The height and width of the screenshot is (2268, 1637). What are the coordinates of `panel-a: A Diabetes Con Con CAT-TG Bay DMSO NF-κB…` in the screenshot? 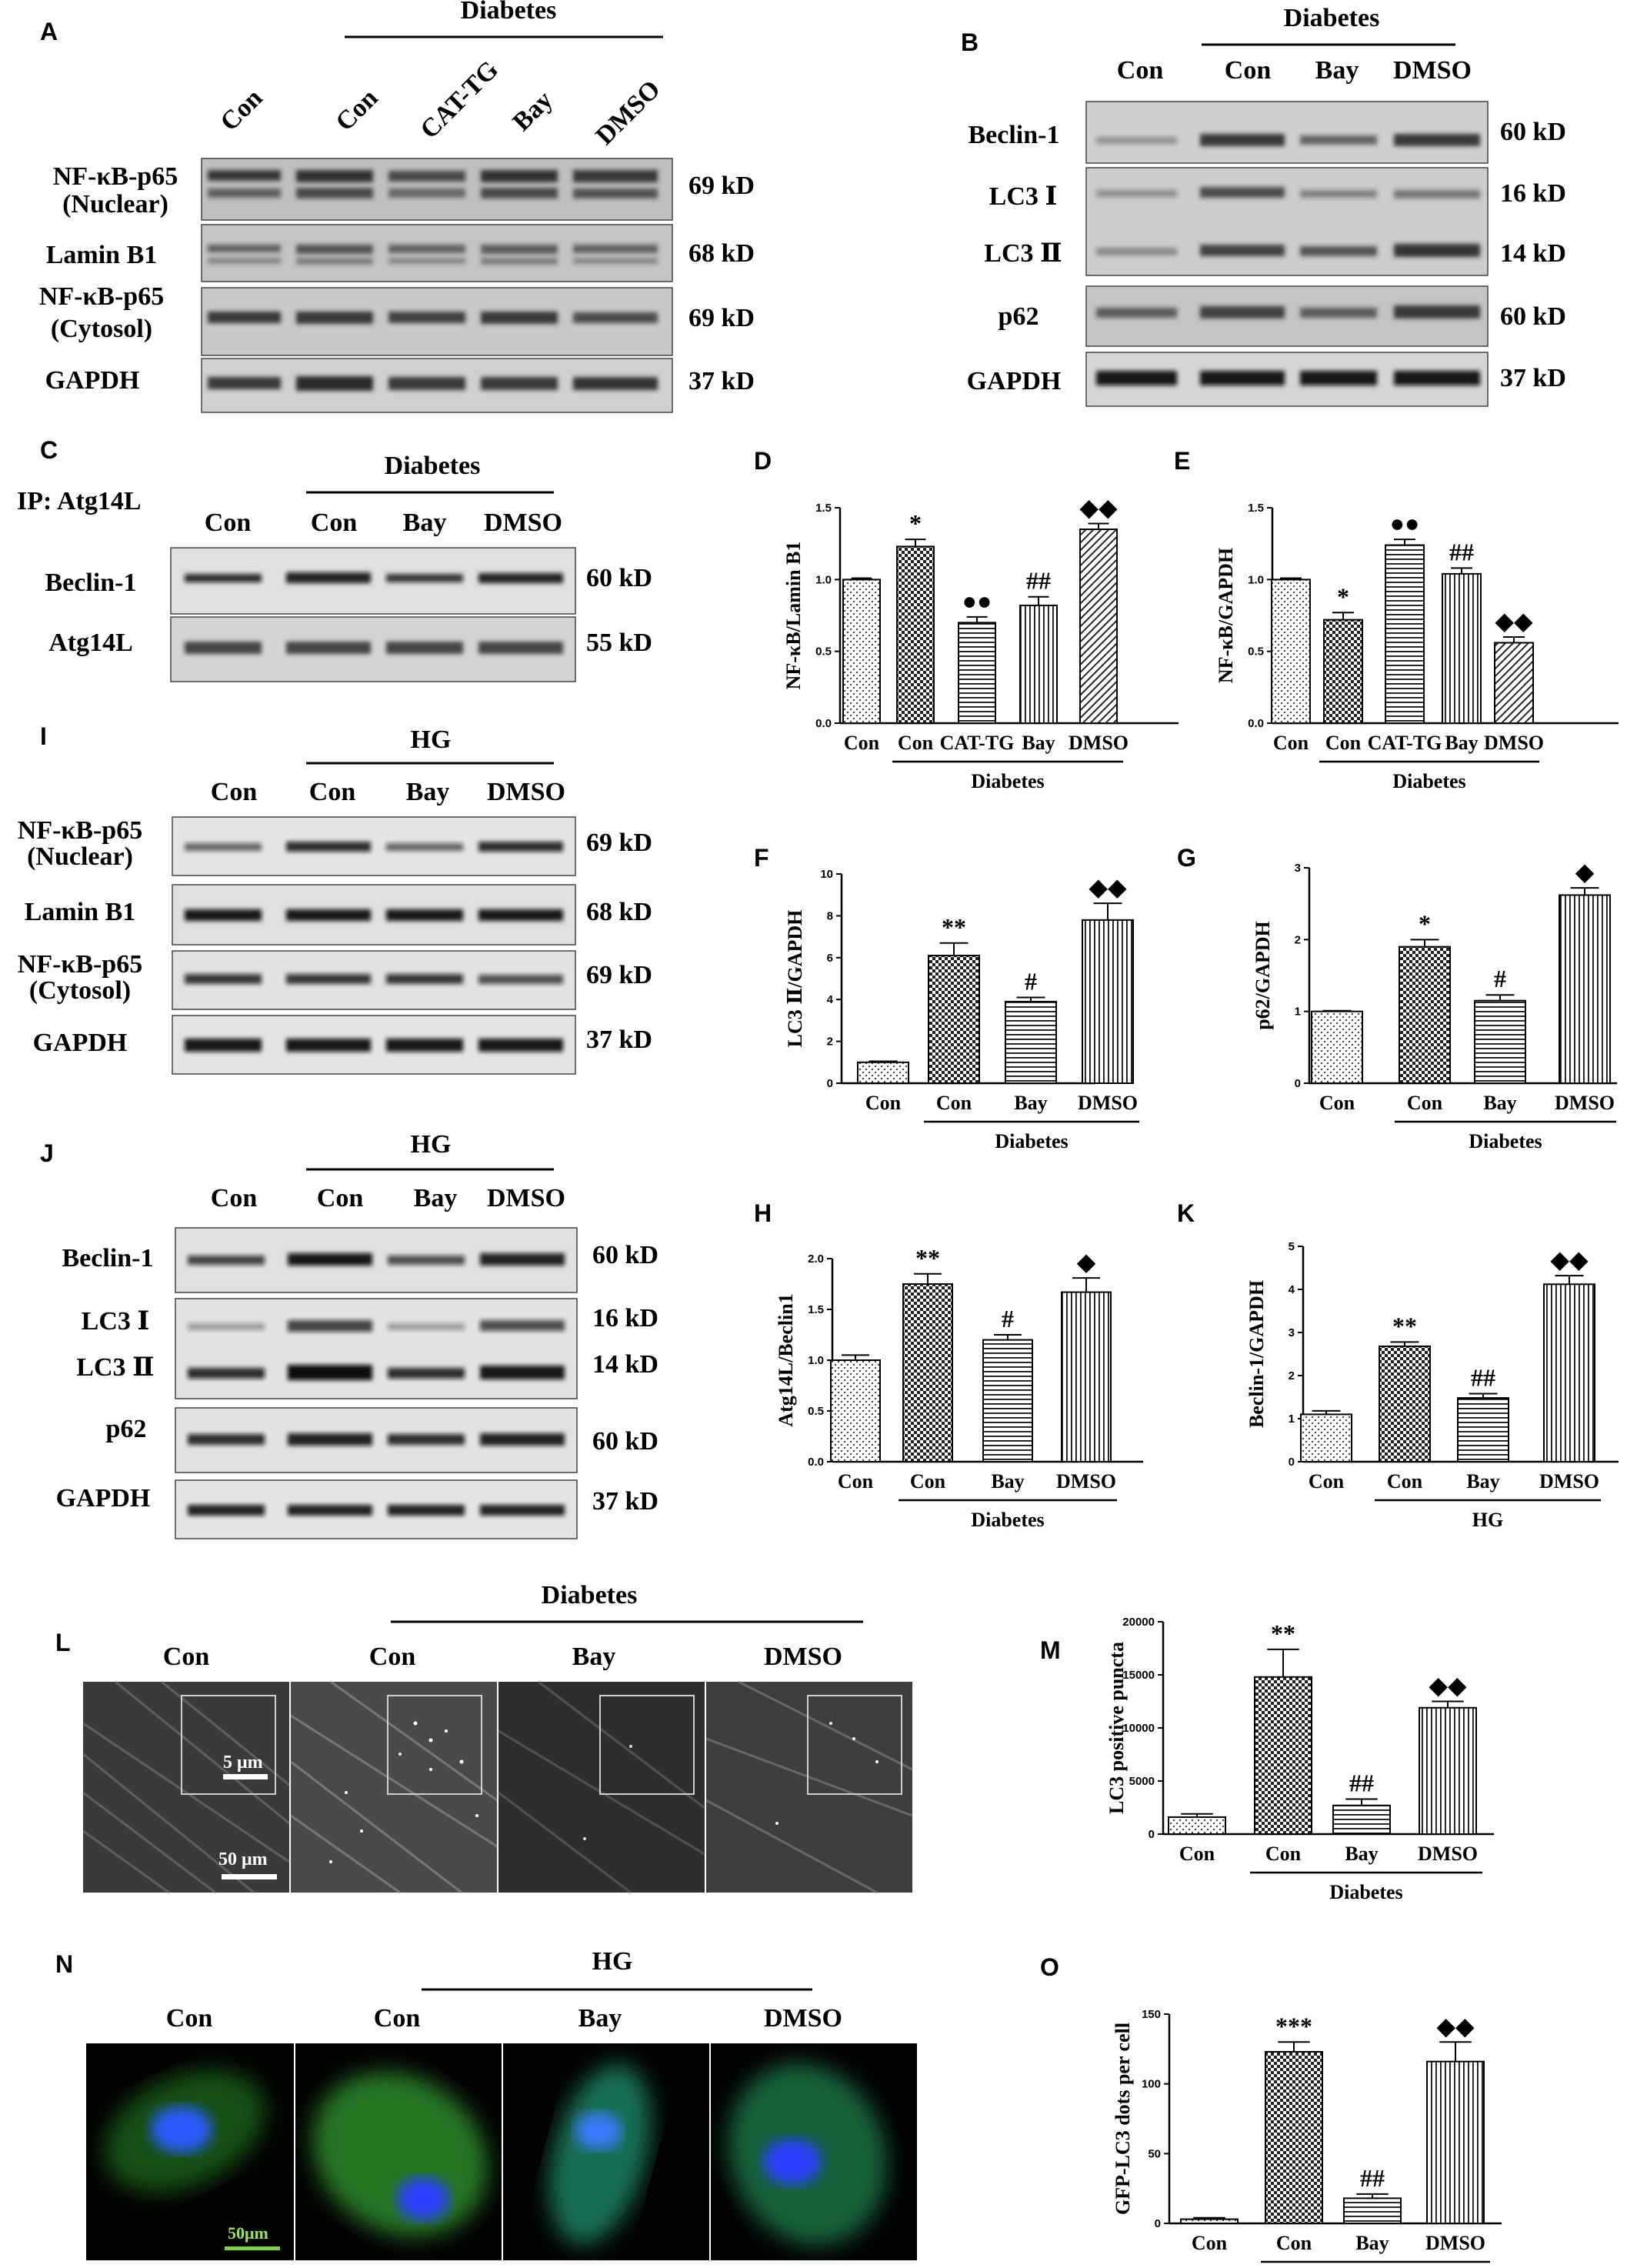 It's located at (397, 207).